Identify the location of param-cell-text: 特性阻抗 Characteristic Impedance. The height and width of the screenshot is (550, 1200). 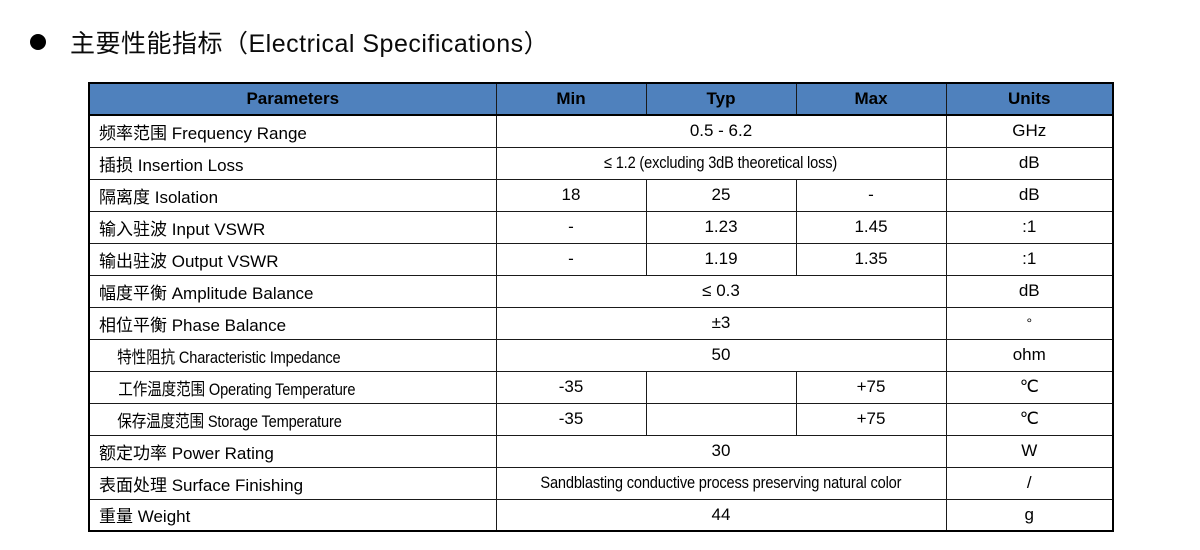
(229, 357).